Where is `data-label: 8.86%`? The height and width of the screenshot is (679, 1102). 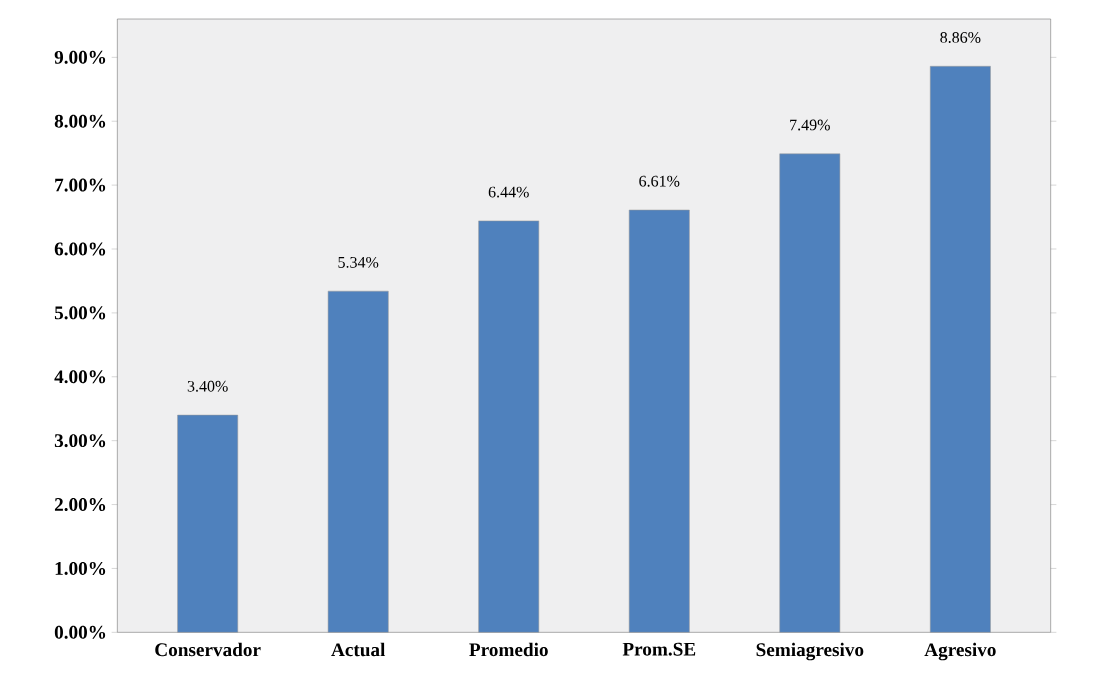 data-label: 8.86% is located at coordinates (960, 37).